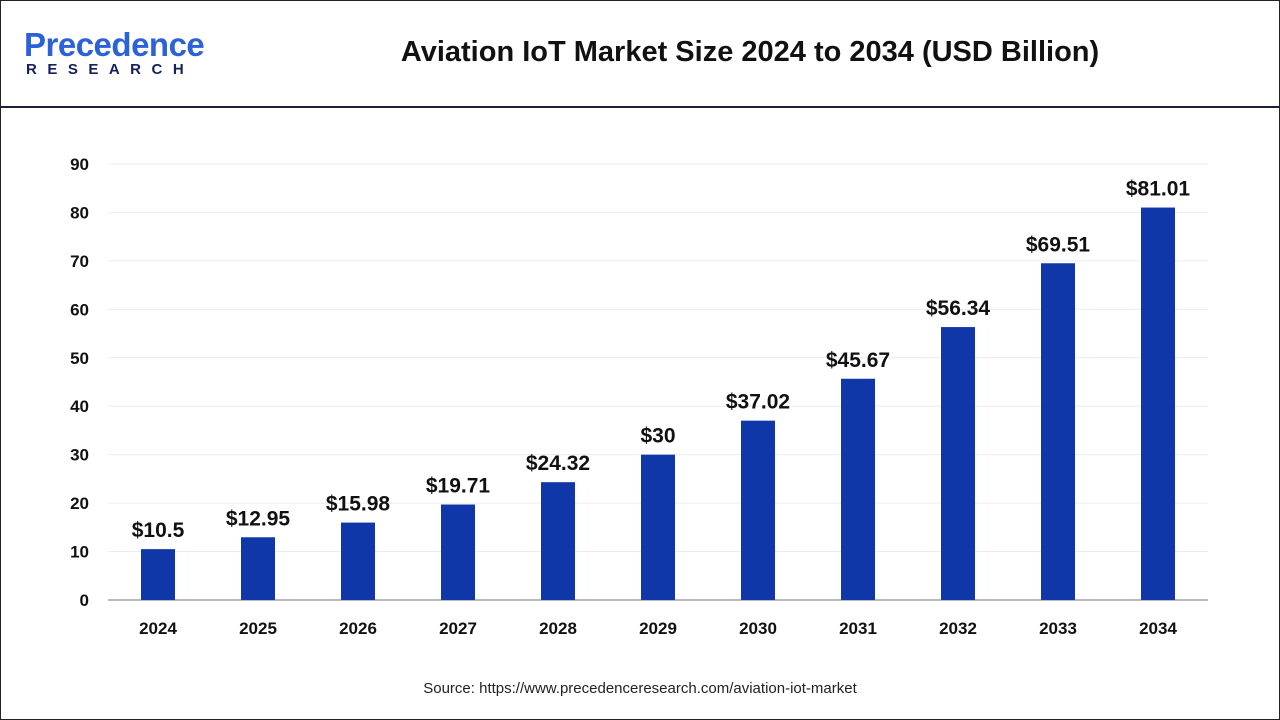 The image size is (1280, 720). Describe the element at coordinates (258, 628) in the screenshot. I see `x-tick-label: 2025` at that location.